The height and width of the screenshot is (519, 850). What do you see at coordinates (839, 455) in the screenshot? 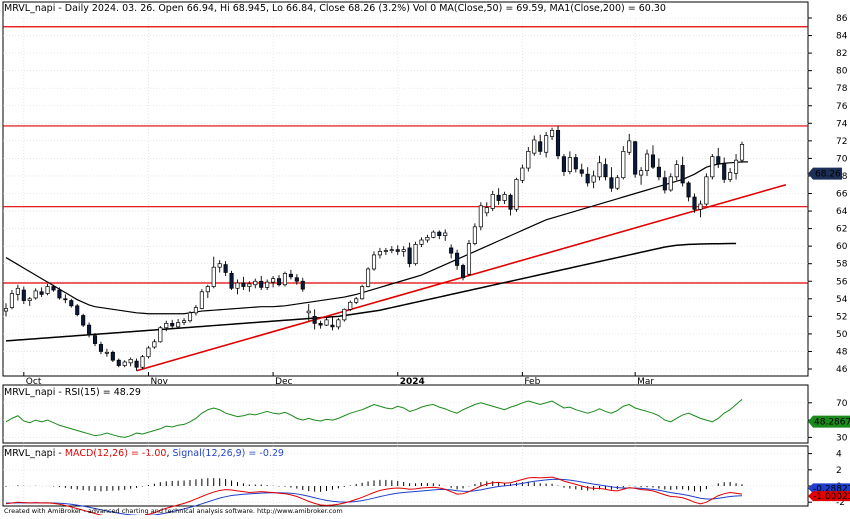
I see `macd-y-tick-label: 4` at bounding box center [839, 455].